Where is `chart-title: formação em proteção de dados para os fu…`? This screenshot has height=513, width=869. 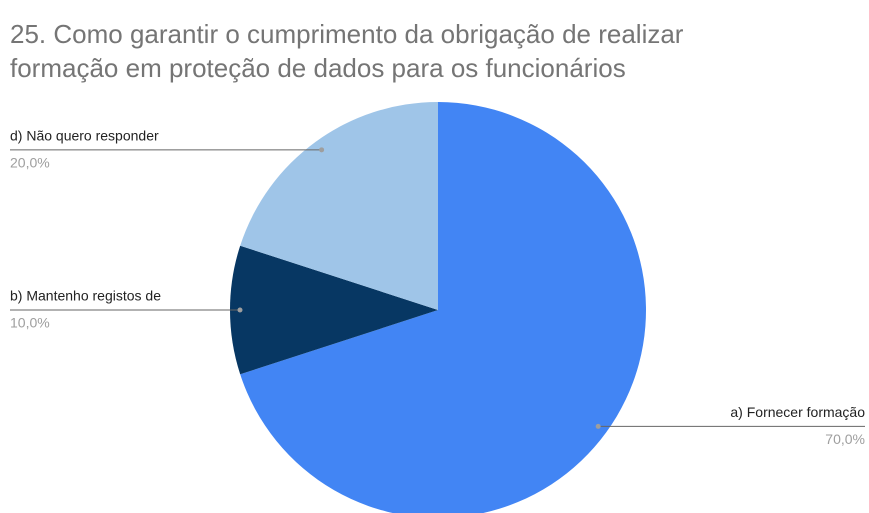
chart-title: formação em proteção de dados para os fu… is located at coordinates (318, 68).